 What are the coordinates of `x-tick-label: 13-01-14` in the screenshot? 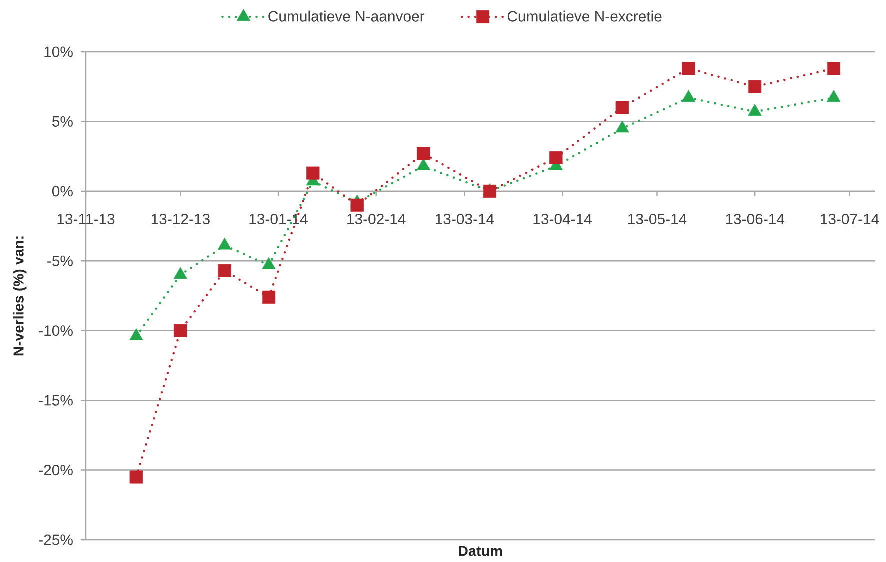 It's located at (279, 219).